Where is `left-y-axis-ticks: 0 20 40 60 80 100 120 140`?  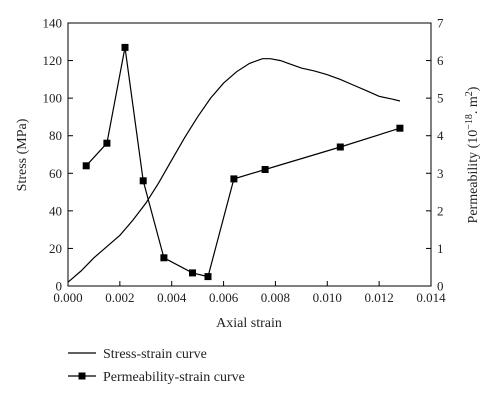
left-y-axis-ticks: 0 20 40 60 80 100 120 140 is located at coordinates (58, 155).